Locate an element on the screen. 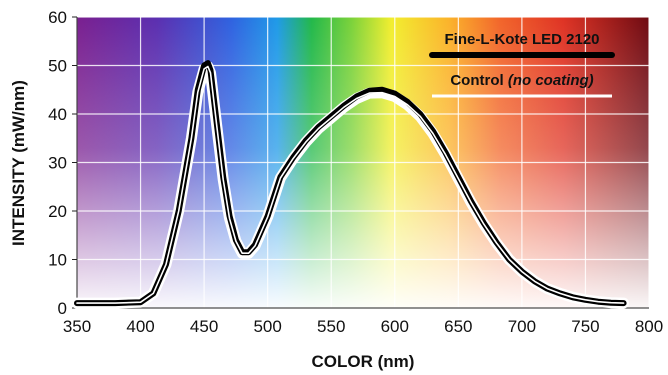 The height and width of the screenshot is (375, 668). x-tick-label: 500 is located at coordinates (267, 326).